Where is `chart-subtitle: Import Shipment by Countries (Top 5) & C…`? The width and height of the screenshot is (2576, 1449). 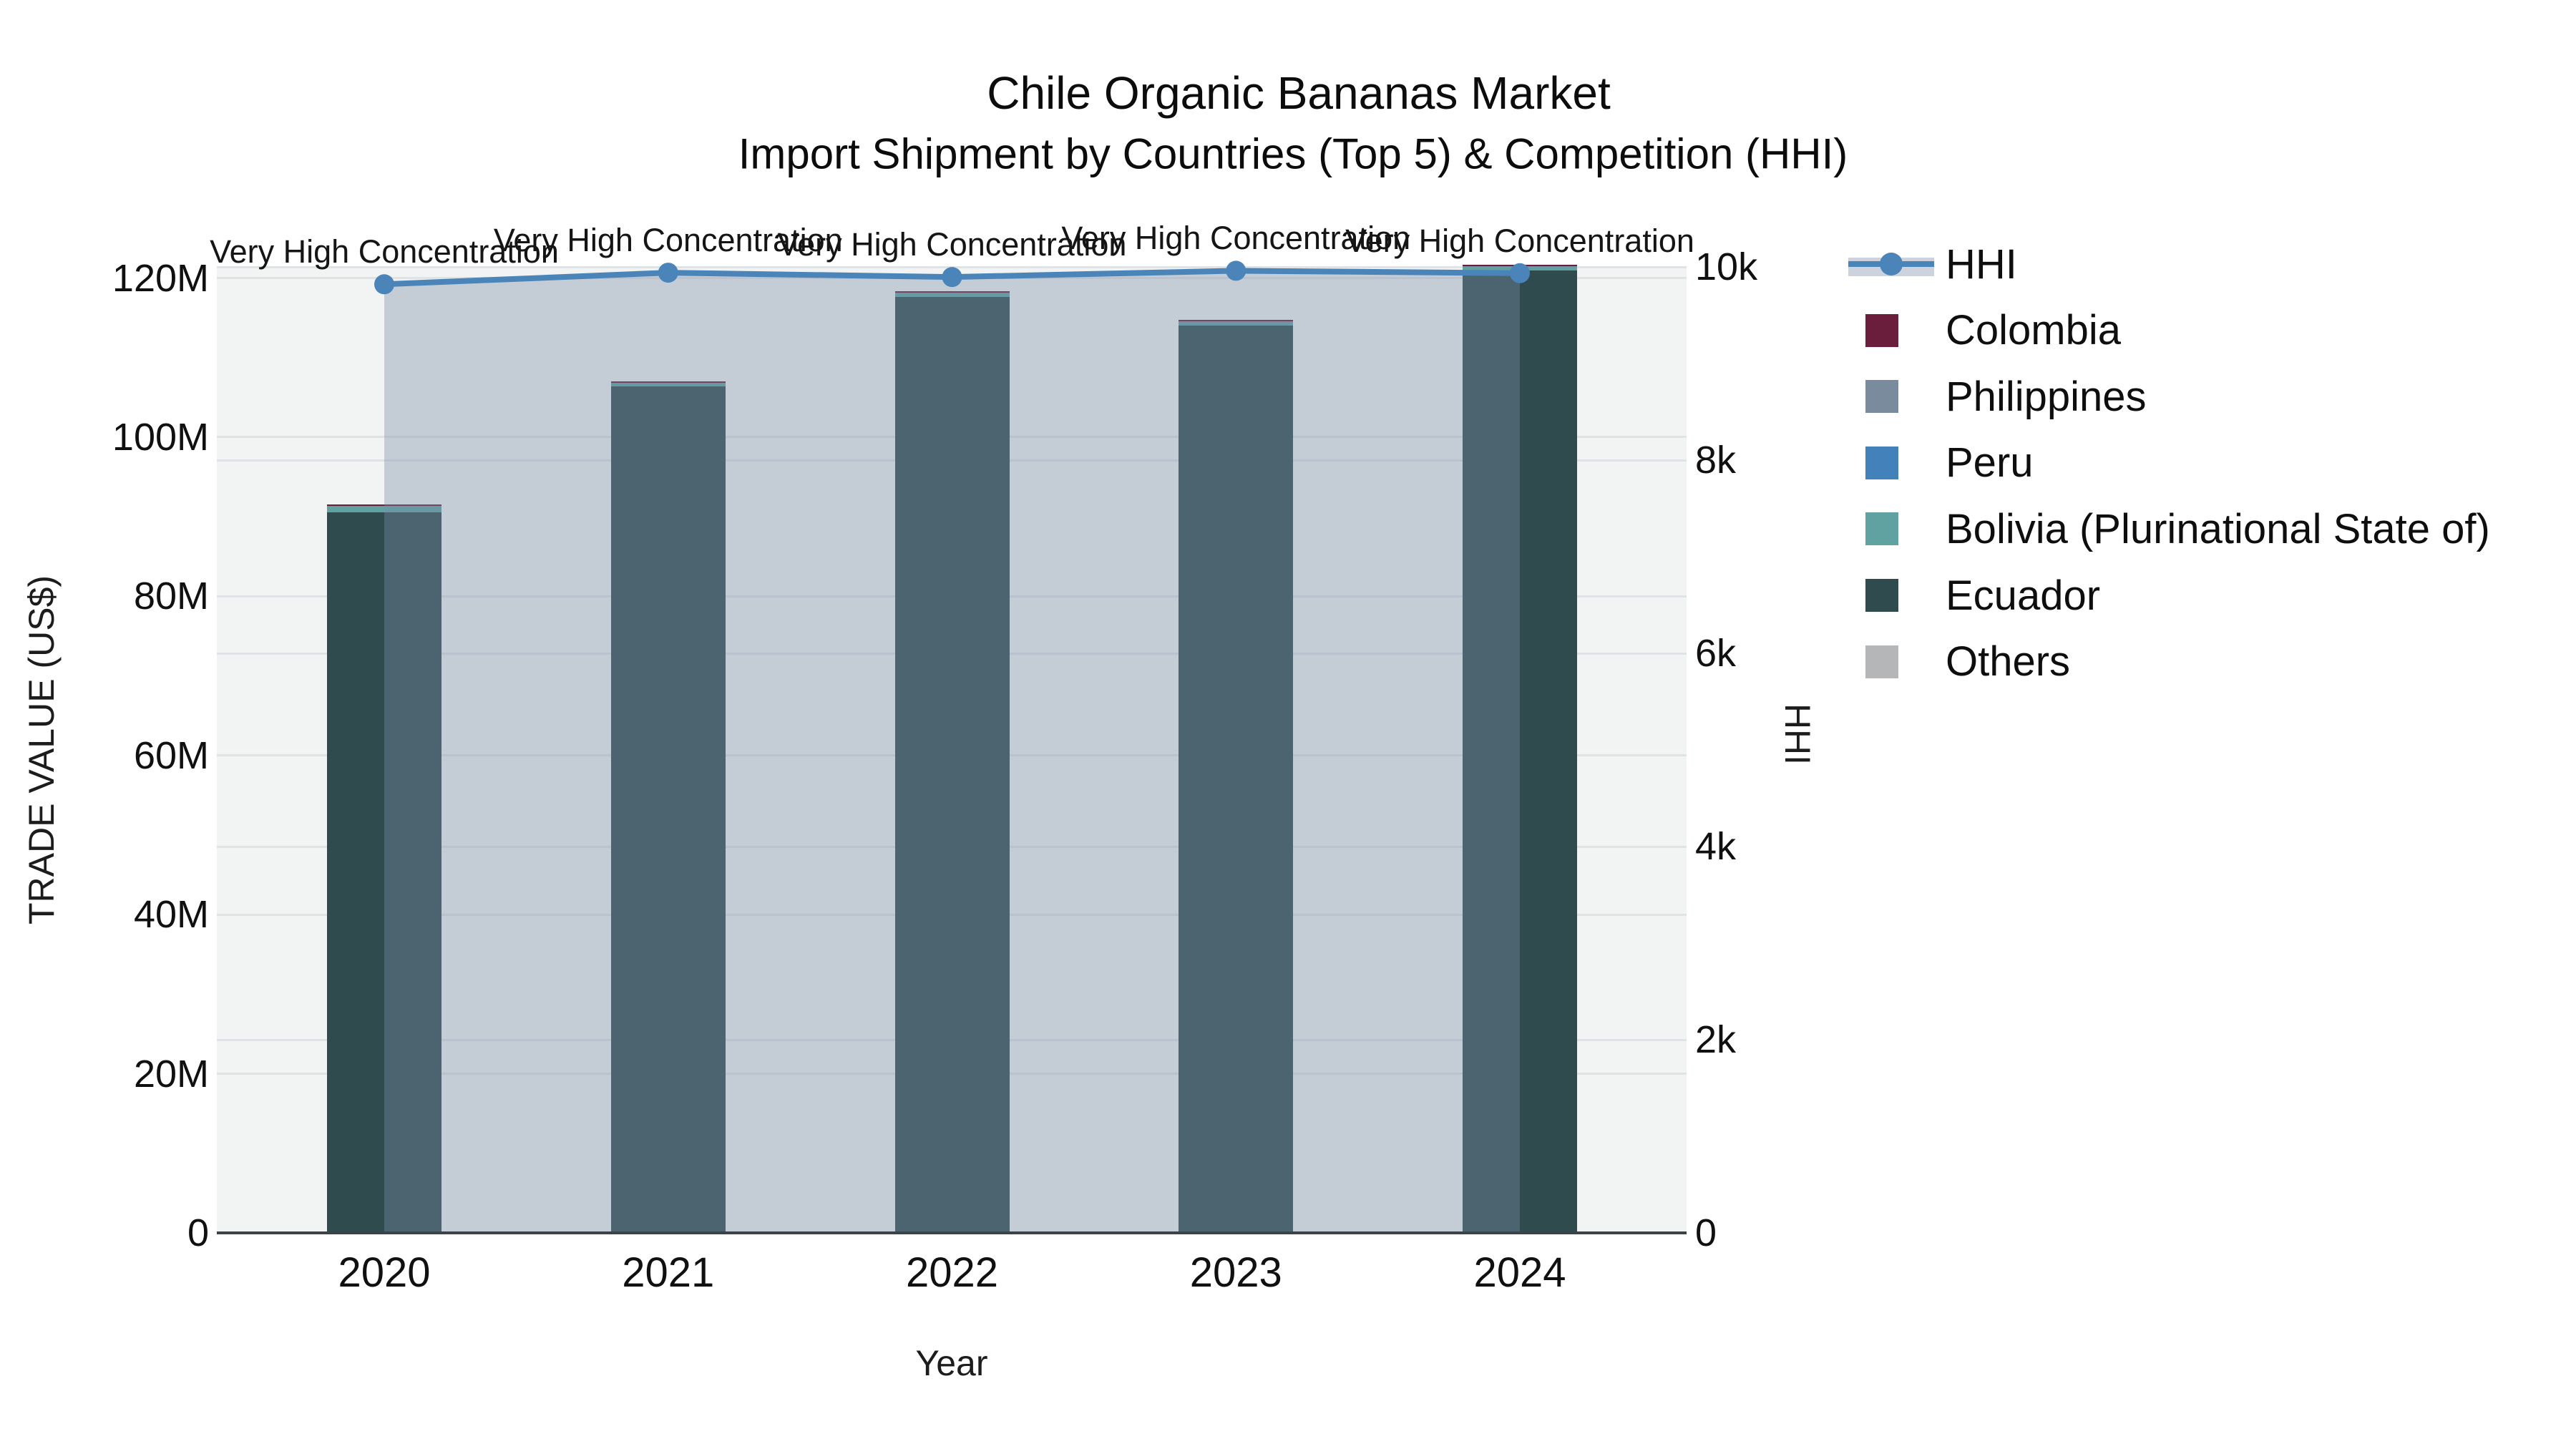
chart-subtitle: Import Shipment by Countries (Top 5) & C… is located at coordinates (1293, 154).